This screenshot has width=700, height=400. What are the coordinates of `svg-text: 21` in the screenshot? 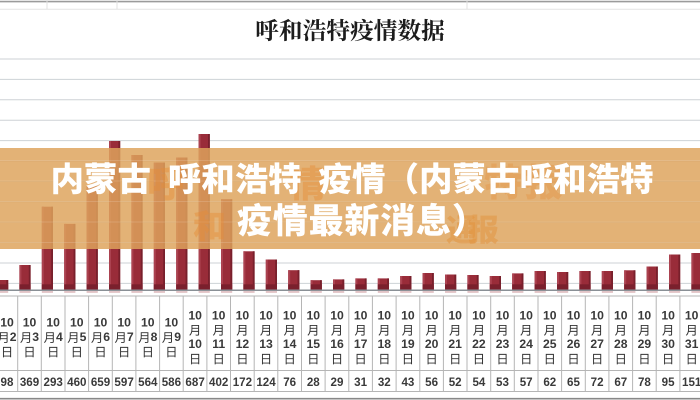 It's located at (455, 344).